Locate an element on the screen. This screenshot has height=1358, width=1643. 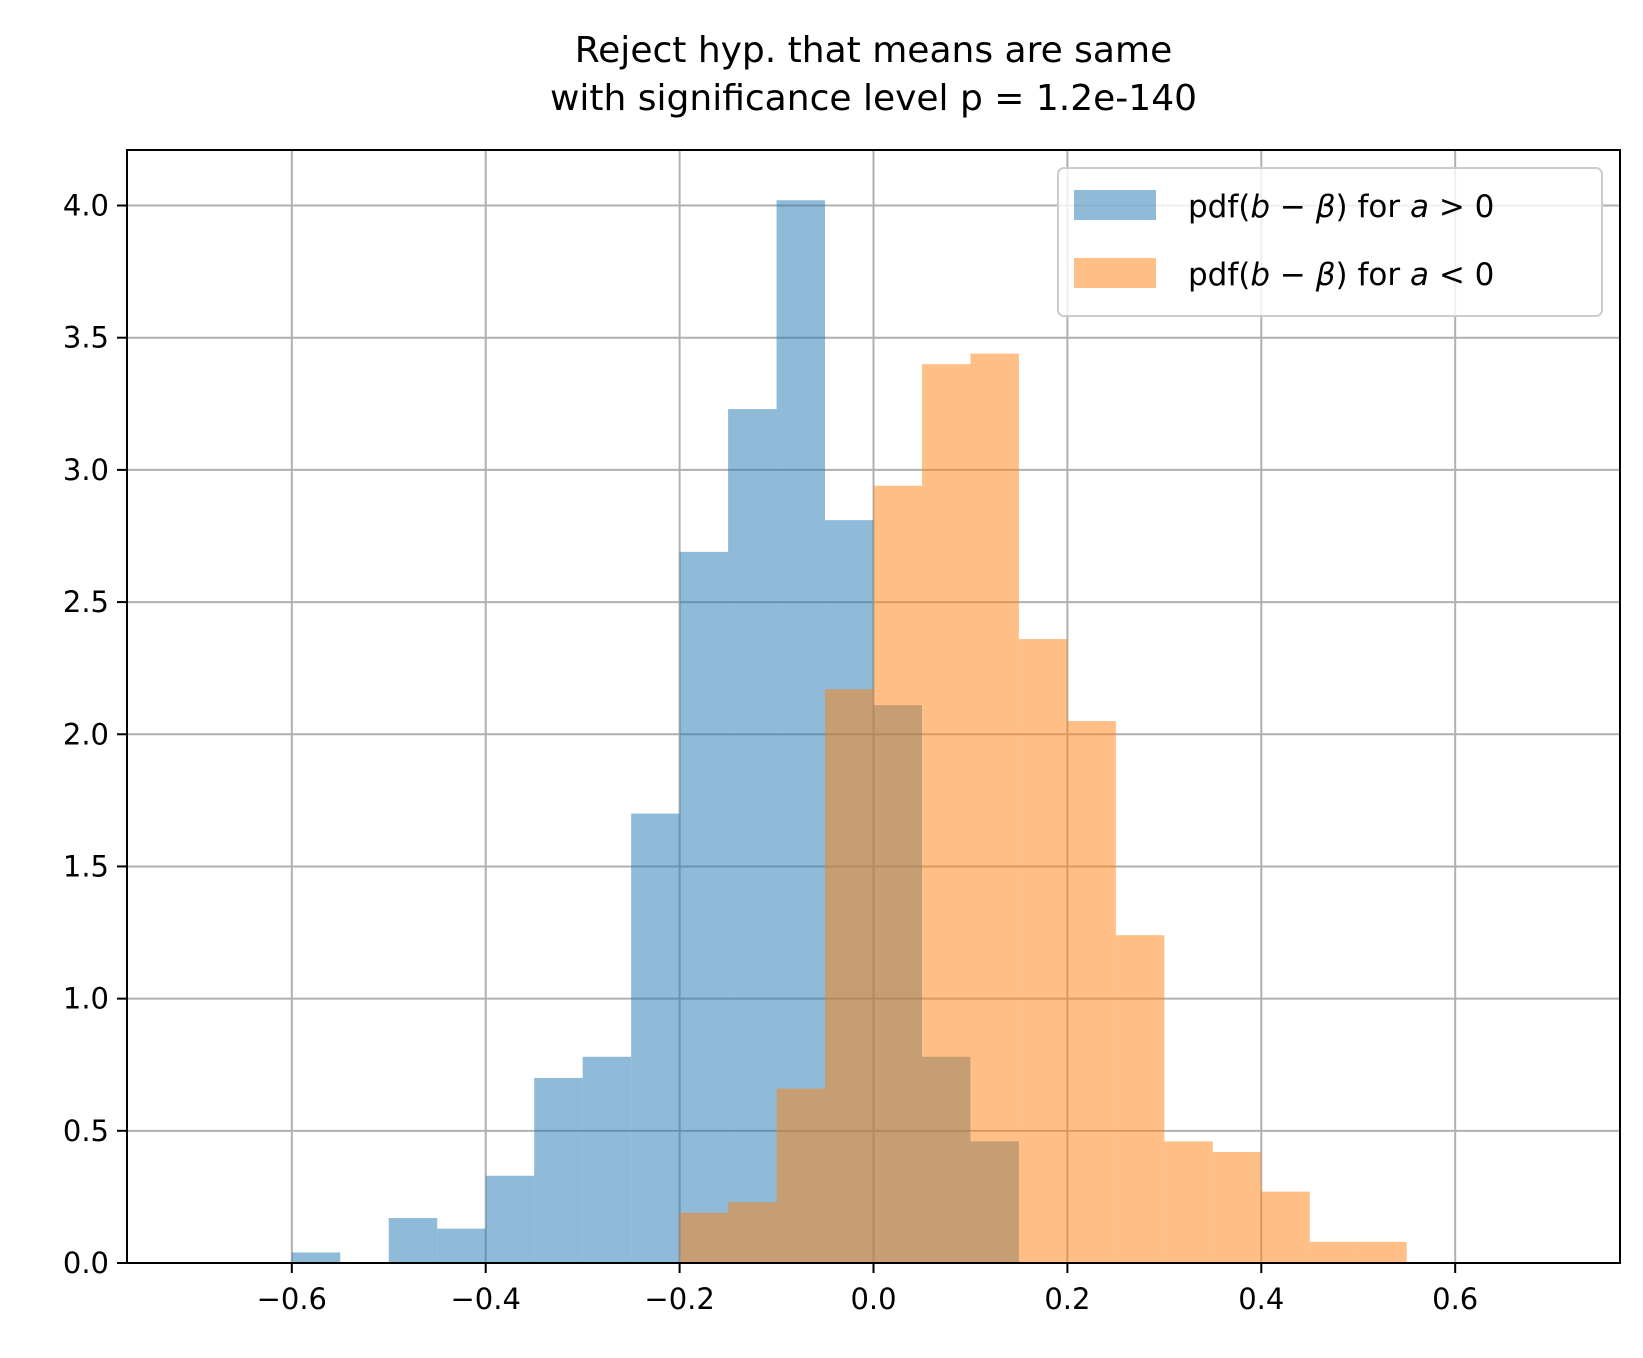
legend-label: pdf(b − β) for a > 0 is located at coordinates (1341, 207).